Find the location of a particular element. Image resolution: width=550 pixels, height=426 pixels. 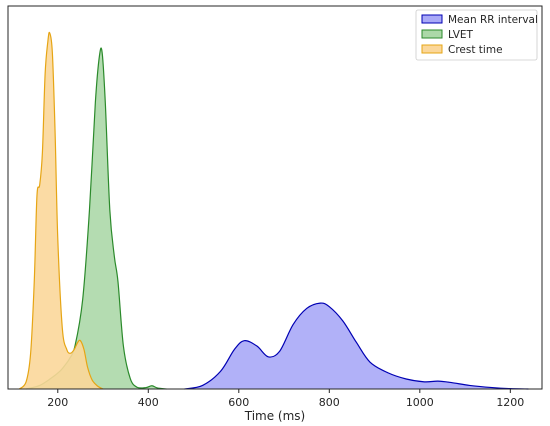

x-axis-ticks: 200 400 600 800 1000 1200 is located at coordinates (285, 399).